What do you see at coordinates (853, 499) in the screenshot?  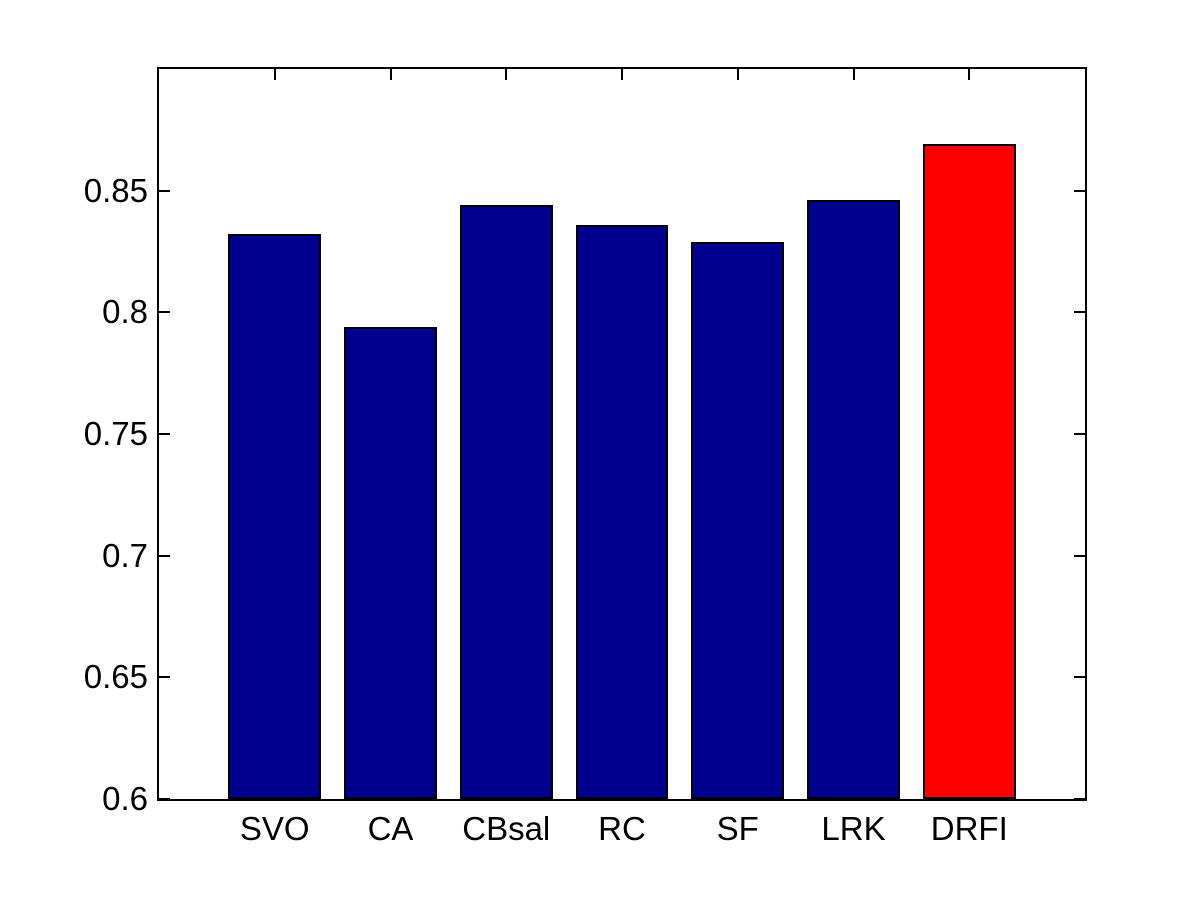 I see `bar-LRK` at bounding box center [853, 499].